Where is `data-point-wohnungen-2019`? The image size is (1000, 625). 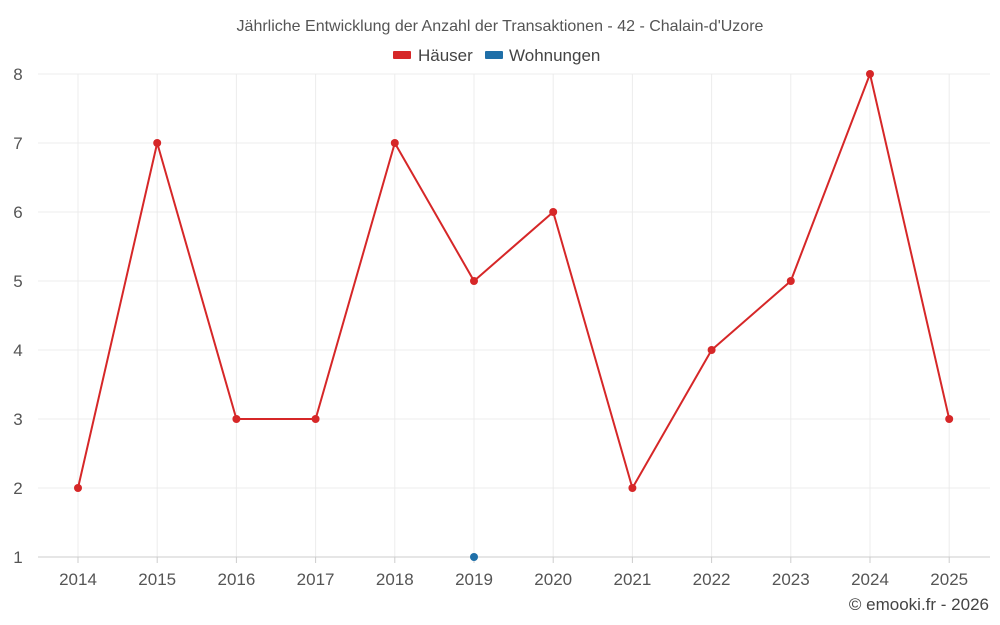 data-point-wohnungen-2019 is located at coordinates (474, 557).